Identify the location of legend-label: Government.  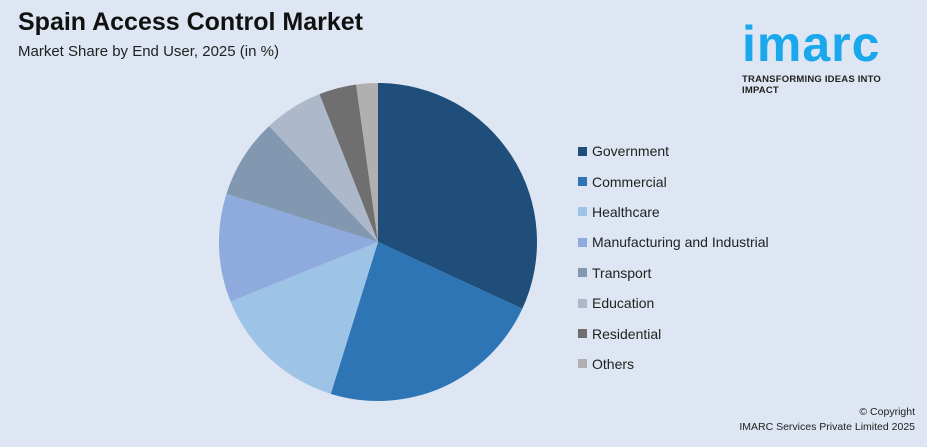
(631, 151).